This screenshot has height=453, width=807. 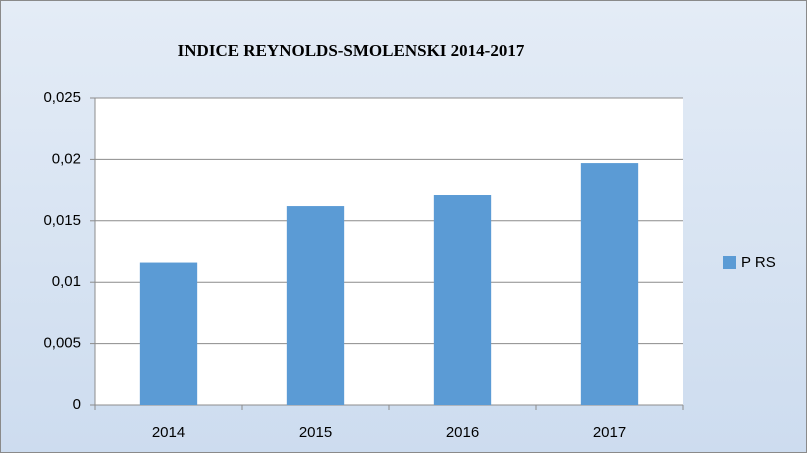 I want to click on legend-swatch, so click(x=729, y=262).